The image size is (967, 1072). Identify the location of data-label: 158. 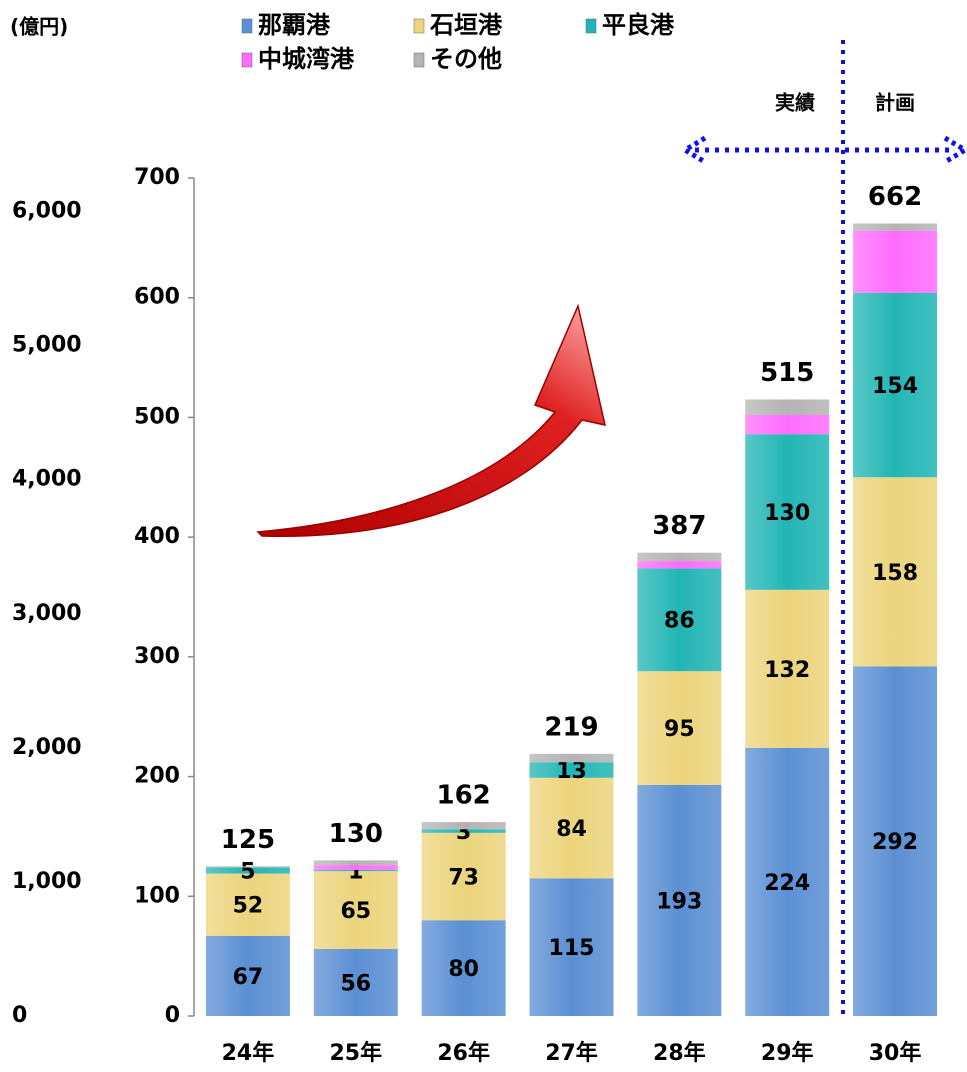
(895, 573).